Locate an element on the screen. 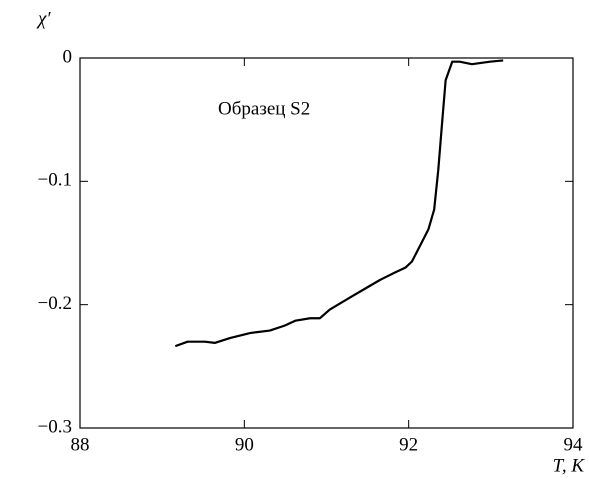 The width and height of the screenshot is (589, 484). y-axis-label: χ′ is located at coordinates (43, 18).